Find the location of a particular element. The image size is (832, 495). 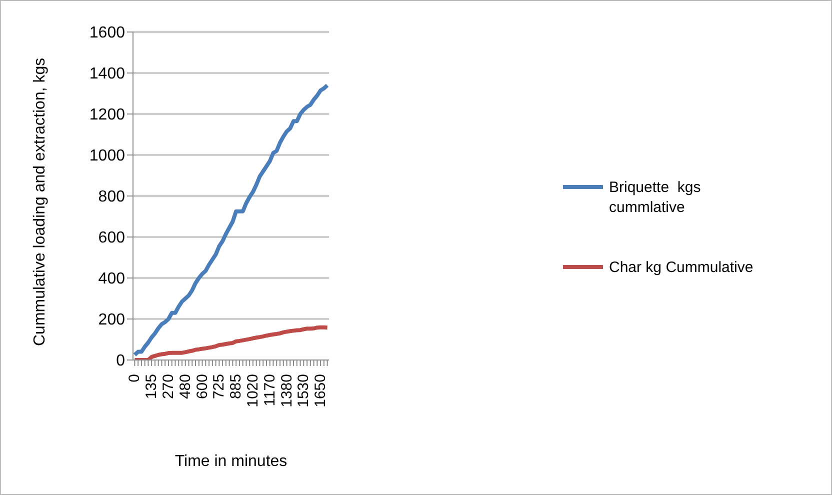

x-tick-label: 1530 is located at coordinates (303, 391).